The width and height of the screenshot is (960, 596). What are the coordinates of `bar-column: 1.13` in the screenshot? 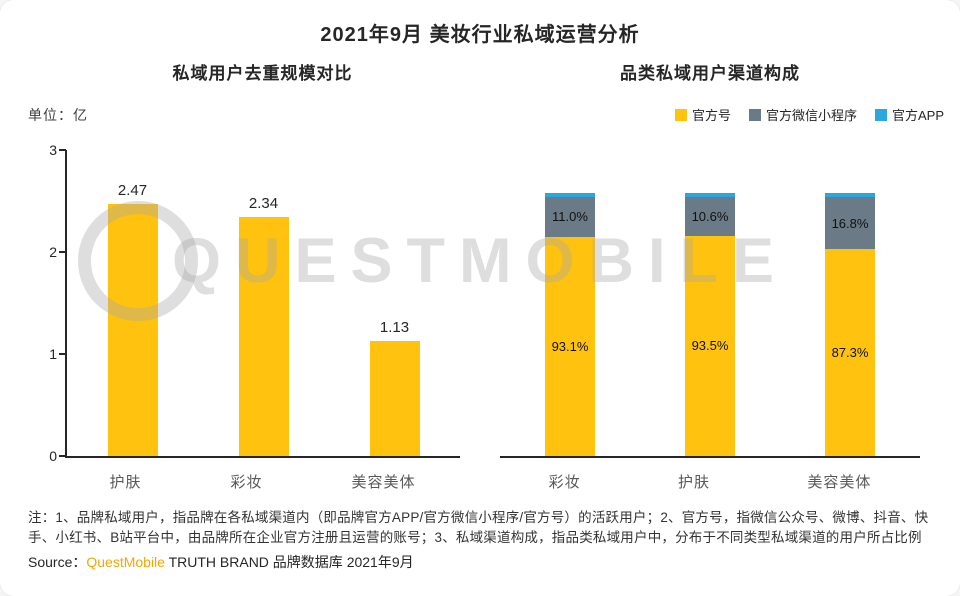 It's located at (394, 303).